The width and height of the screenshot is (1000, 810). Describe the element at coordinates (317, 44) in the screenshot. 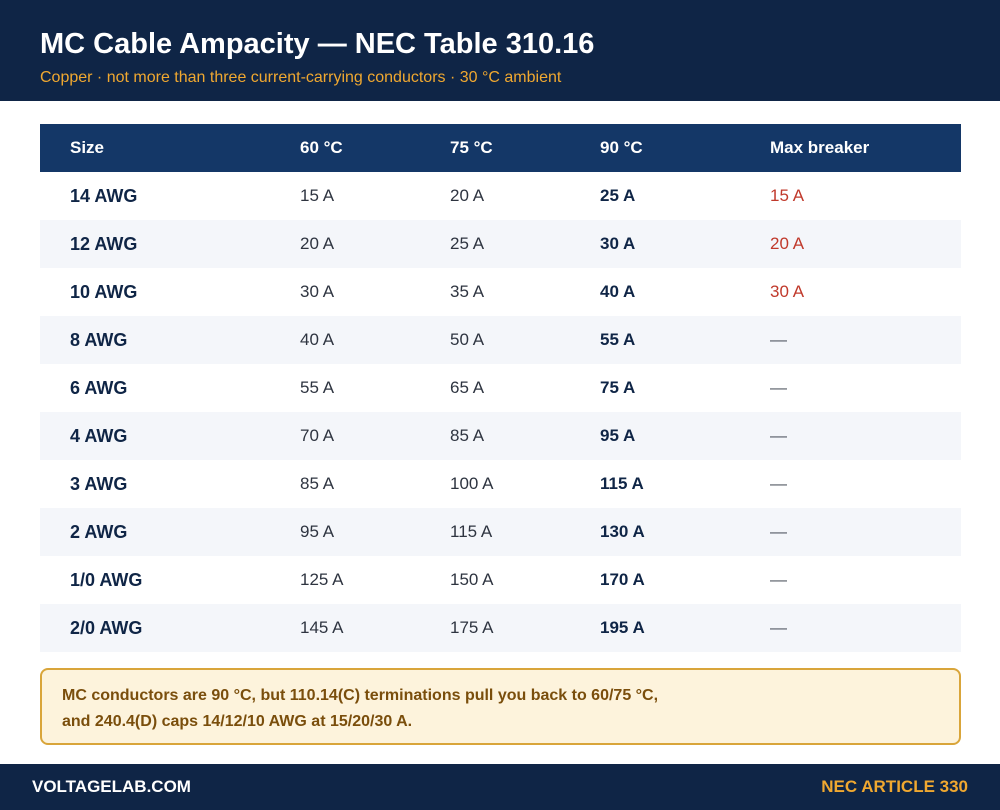

I see `page-title: MC Cable Ampacity — NEC Table 310.16` at that location.